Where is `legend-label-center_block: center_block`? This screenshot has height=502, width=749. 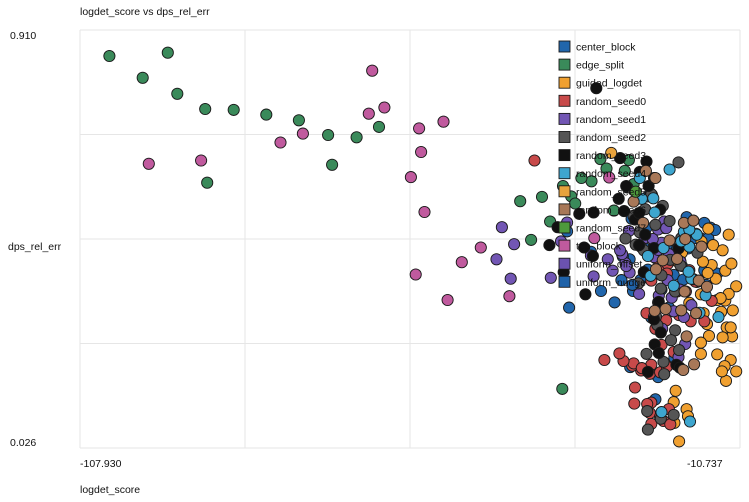 legend-label-center_block: center_block is located at coordinates (606, 48).